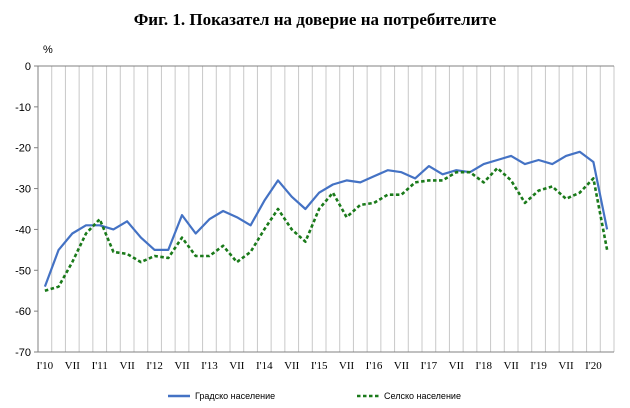 This screenshot has width=630, height=408. Describe the element at coordinates (23, 108) in the screenshot. I see `y-tick-label: -10` at that location.